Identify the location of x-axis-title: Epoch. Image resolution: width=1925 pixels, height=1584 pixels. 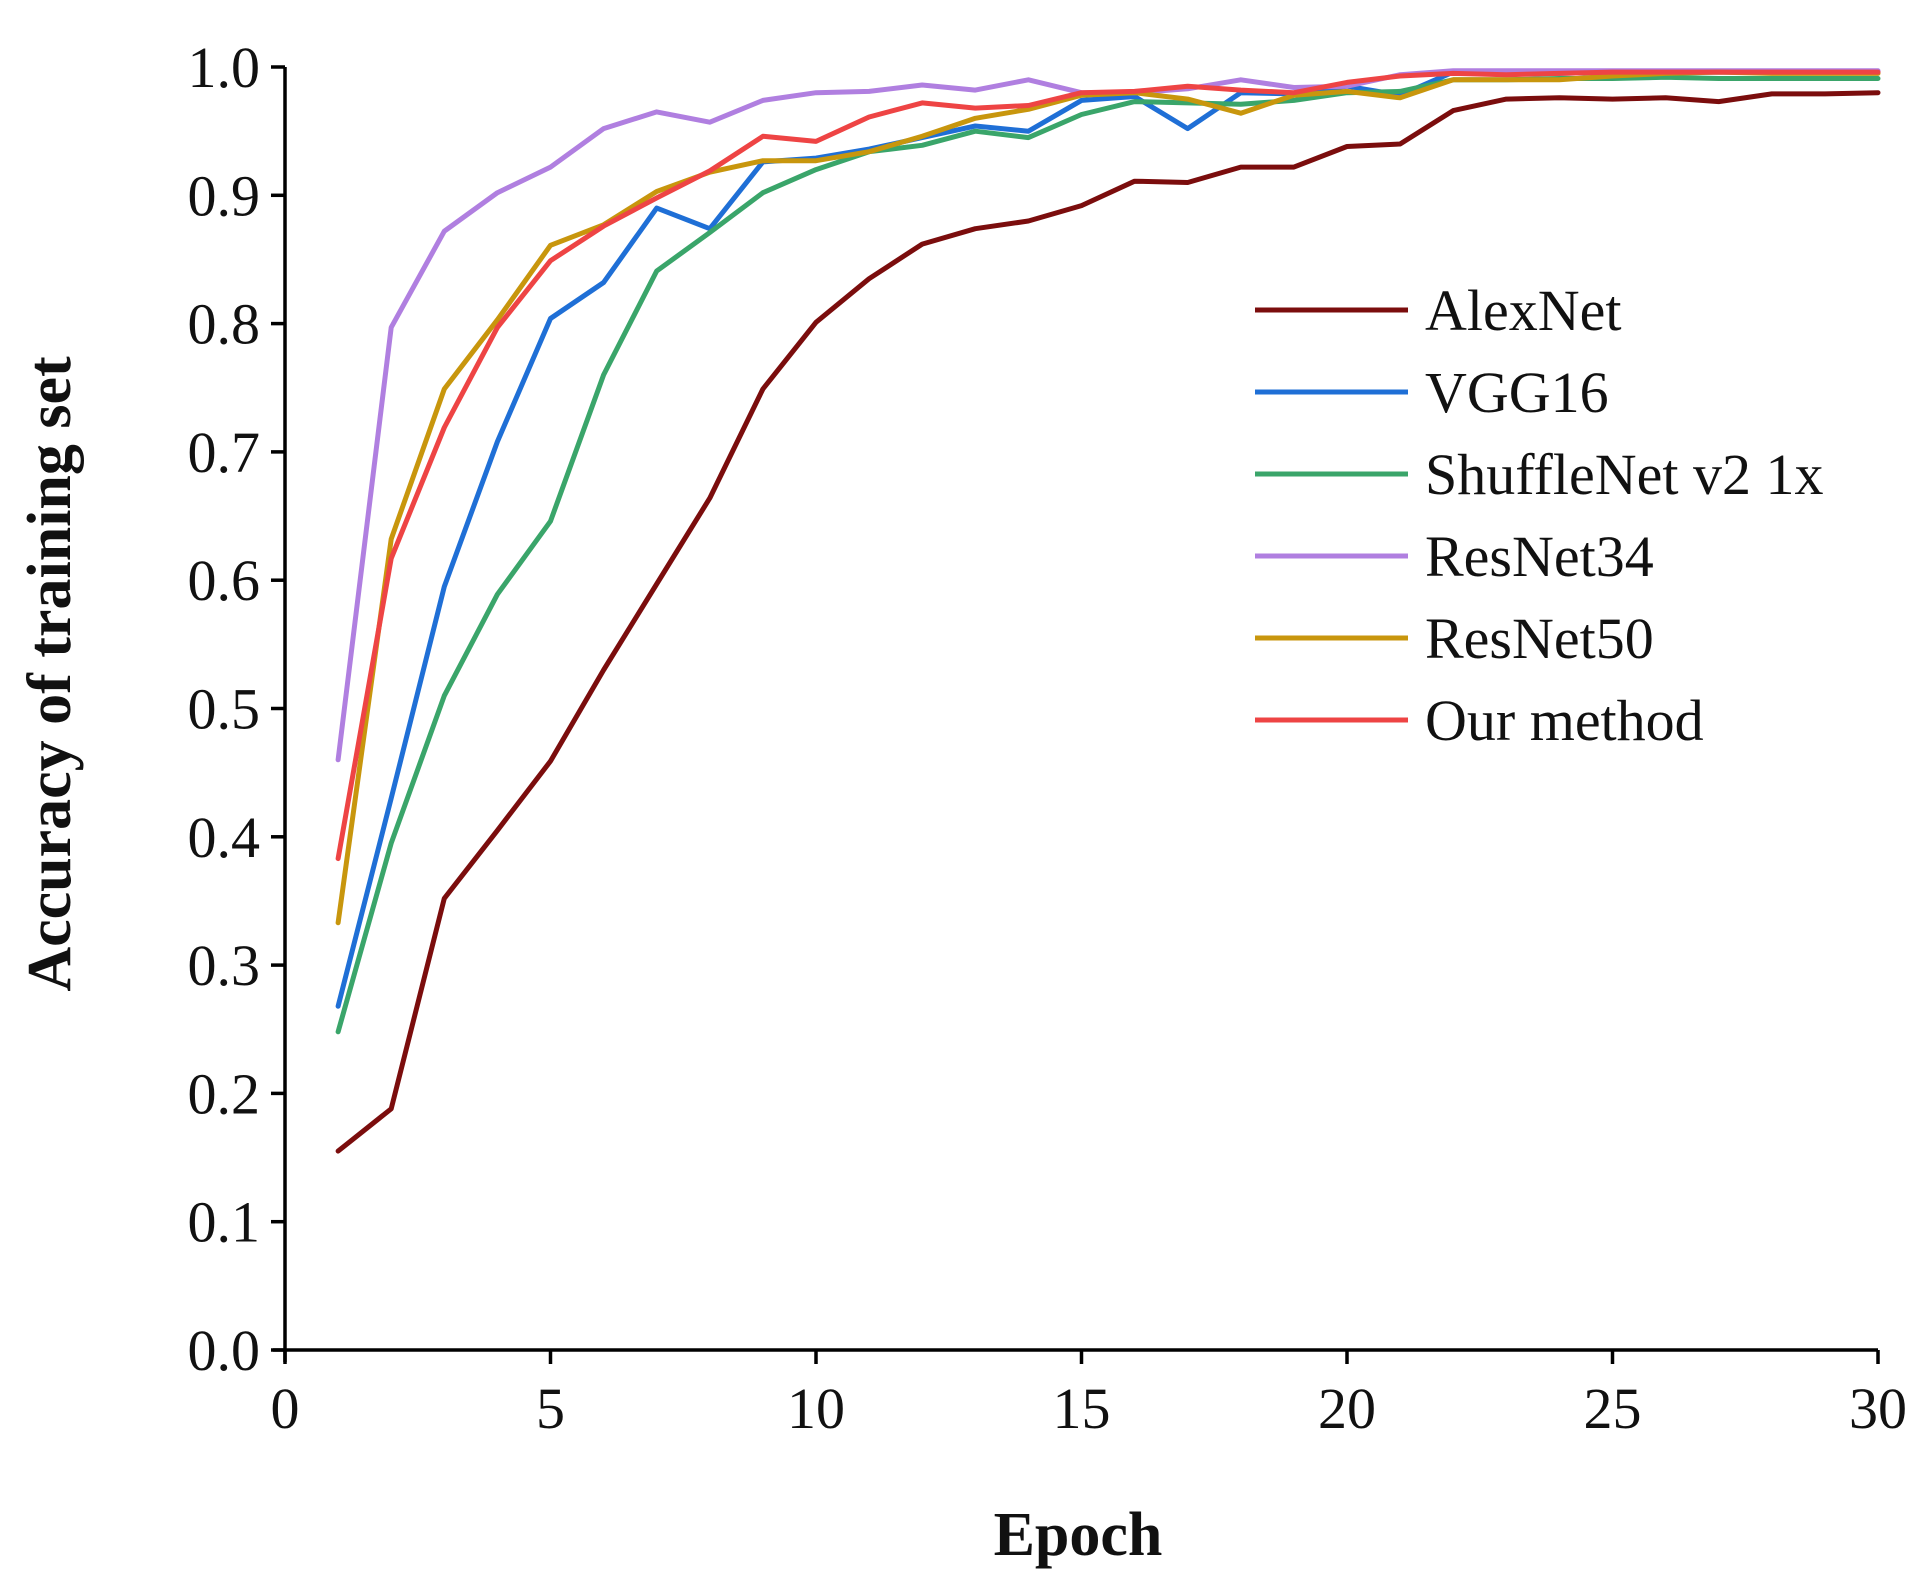
(1078, 1535).